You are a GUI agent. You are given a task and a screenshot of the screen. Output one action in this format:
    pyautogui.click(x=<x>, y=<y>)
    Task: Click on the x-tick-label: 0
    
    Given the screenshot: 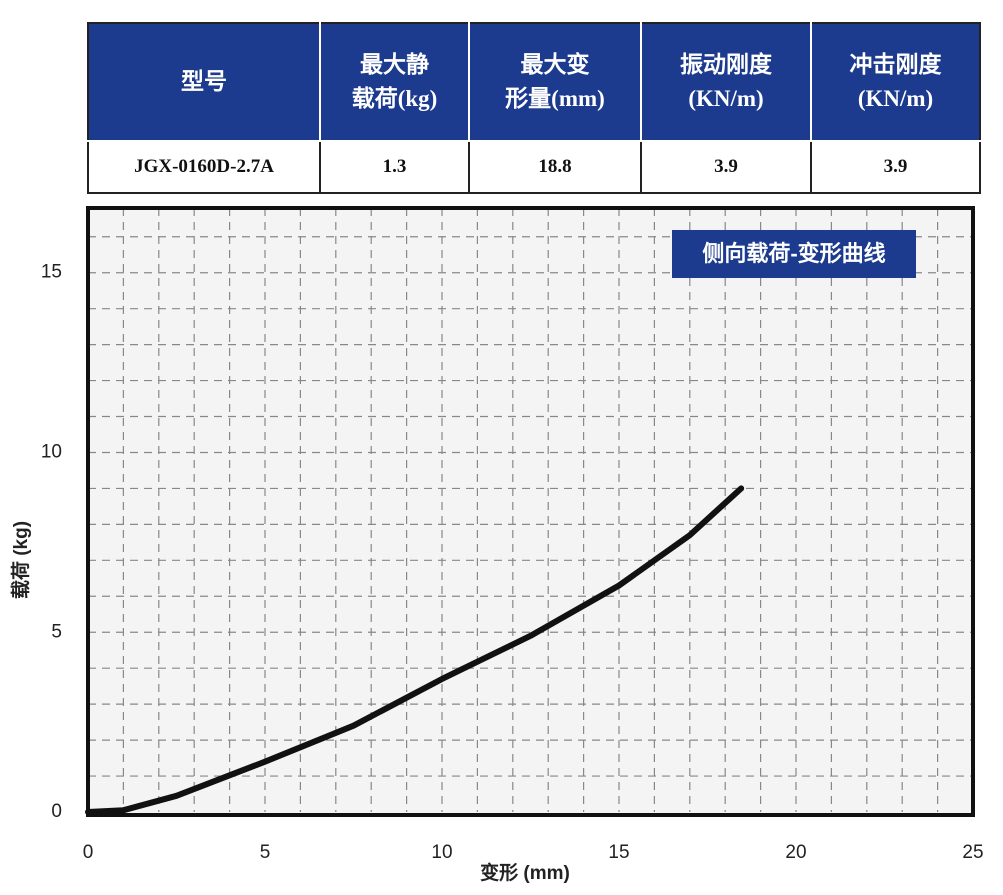 What is the action you would take?
    pyautogui.click(x=88, y=852)
    